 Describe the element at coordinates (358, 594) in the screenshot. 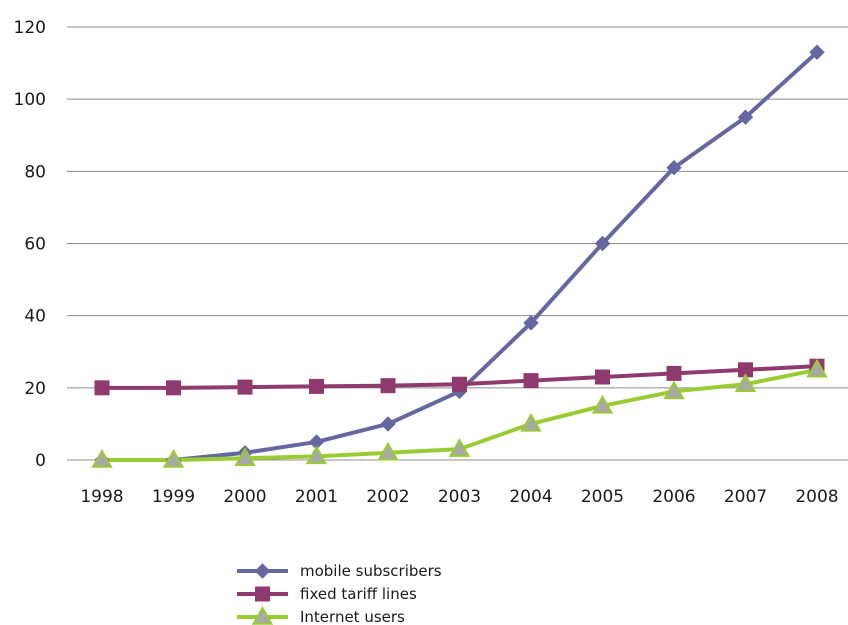

I see `legend-label: fixed tariff lines` at that location.